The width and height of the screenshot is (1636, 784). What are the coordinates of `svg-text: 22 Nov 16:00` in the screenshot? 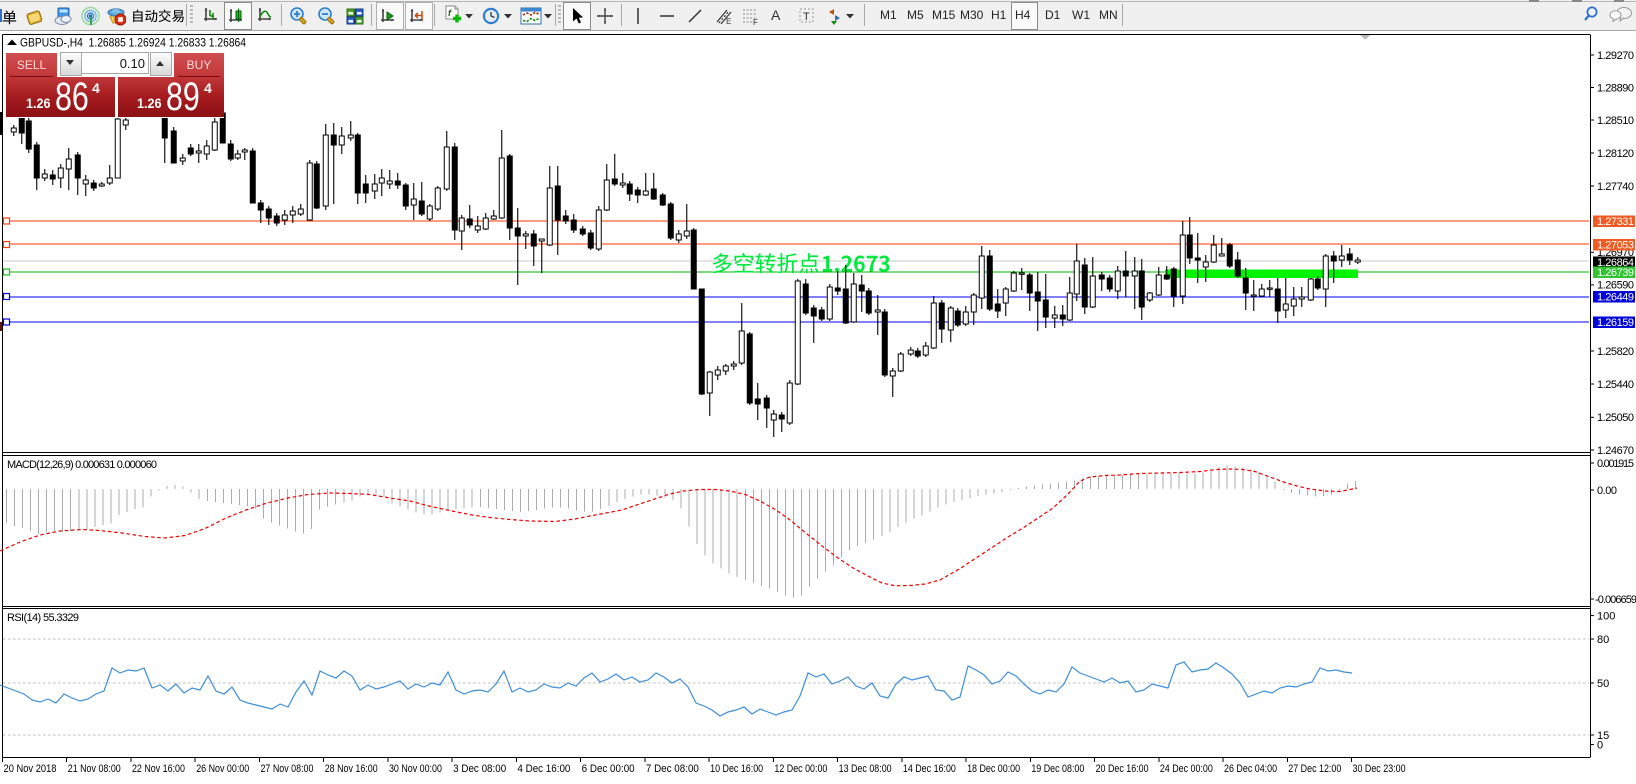 It's located at (158, 769).